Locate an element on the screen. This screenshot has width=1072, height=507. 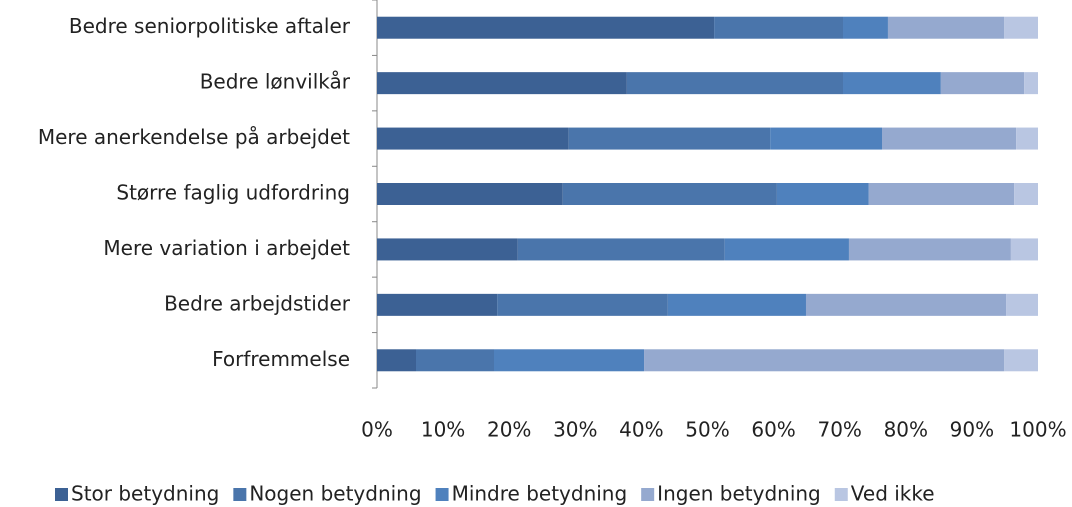
x-tick-label: 60% is located at coordinates (773, 430).